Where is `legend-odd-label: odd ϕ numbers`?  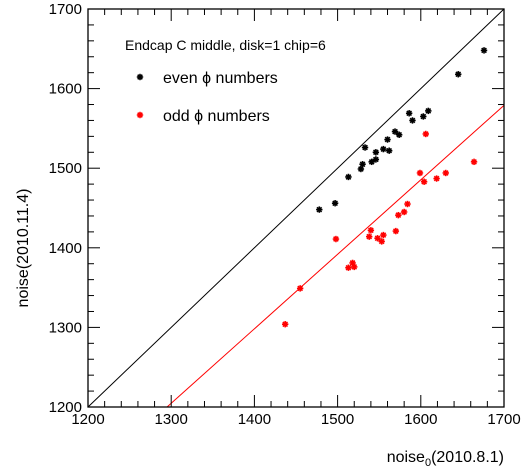
legend-odd-label: odd ϕ numbers is located at coordinates (216, 116).